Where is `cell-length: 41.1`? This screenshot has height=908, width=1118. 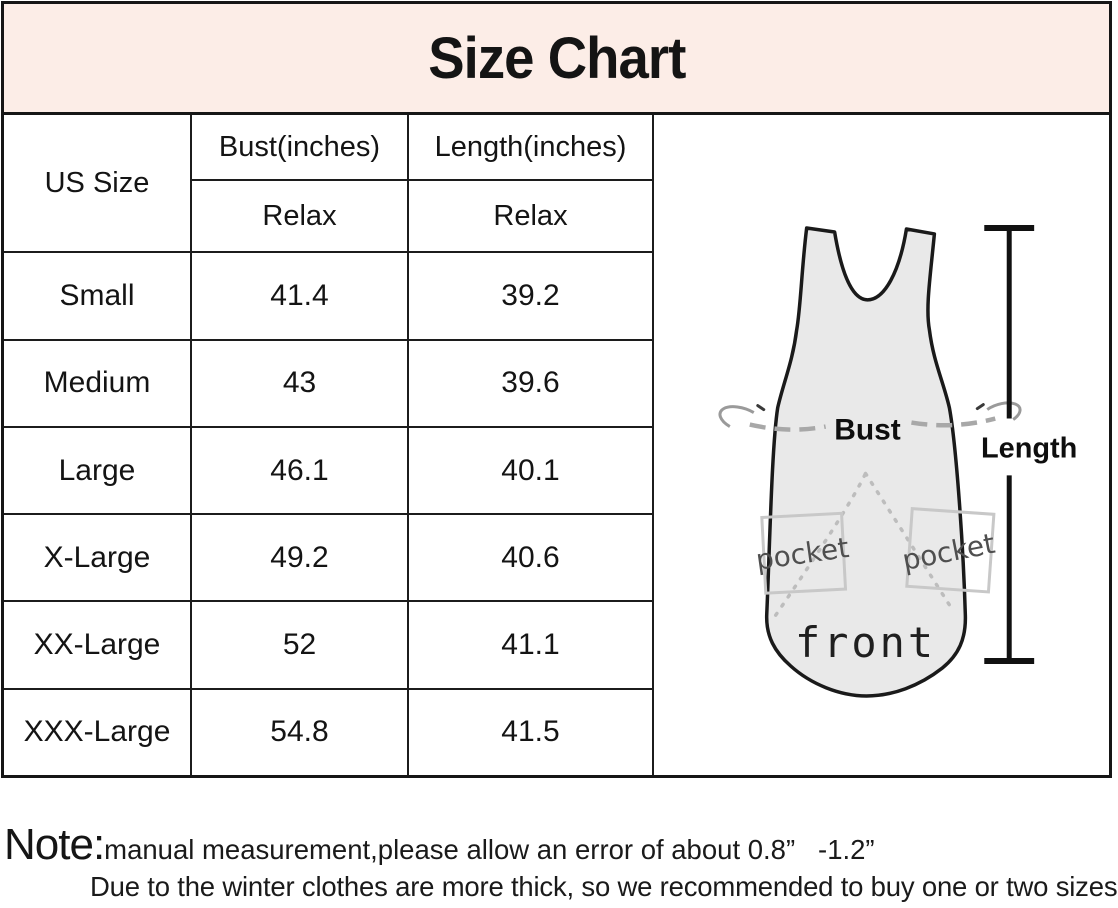 cell-length: 41.1 is located at coordinates (530, 645).